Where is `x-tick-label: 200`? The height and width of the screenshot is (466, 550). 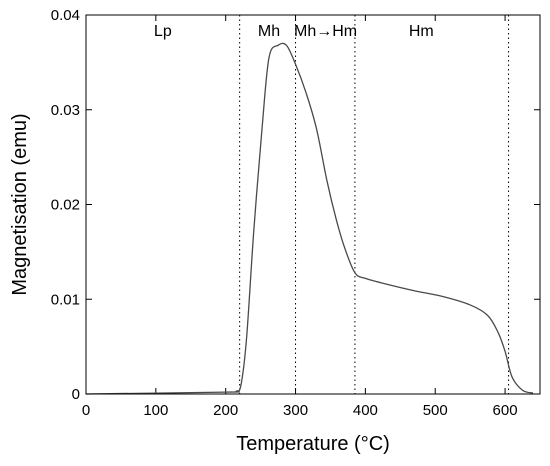 x-tick-label: 200 is located at coordinates (225, 410).